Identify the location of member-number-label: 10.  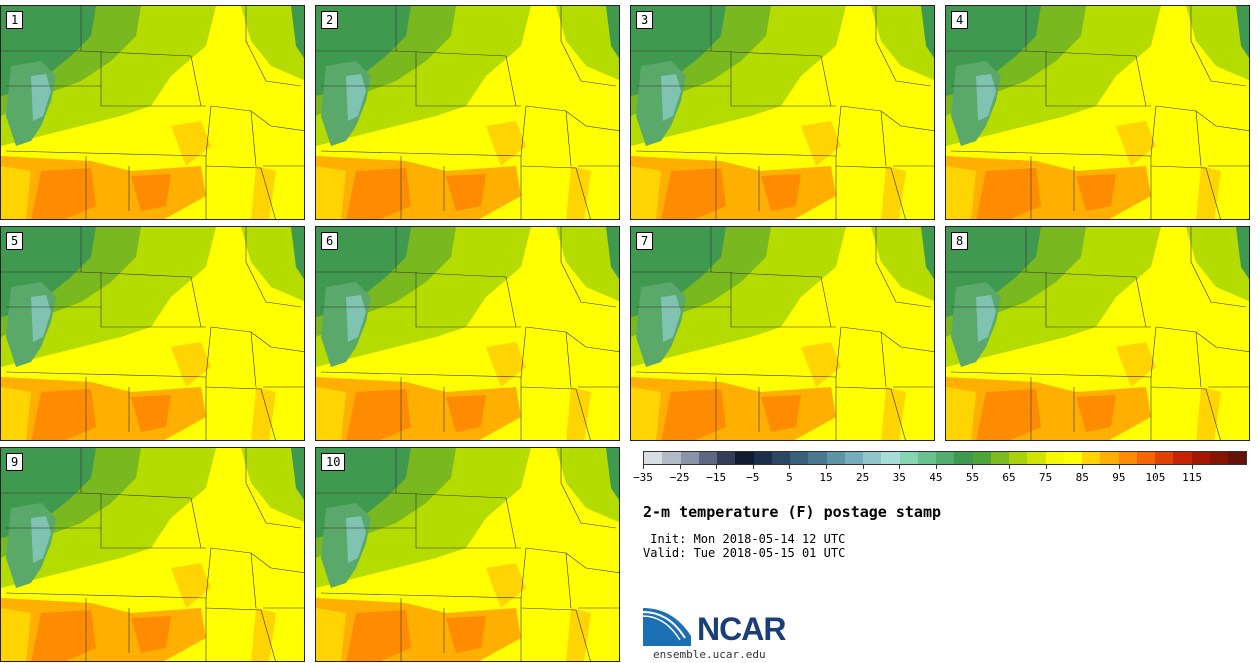
(333, 462).